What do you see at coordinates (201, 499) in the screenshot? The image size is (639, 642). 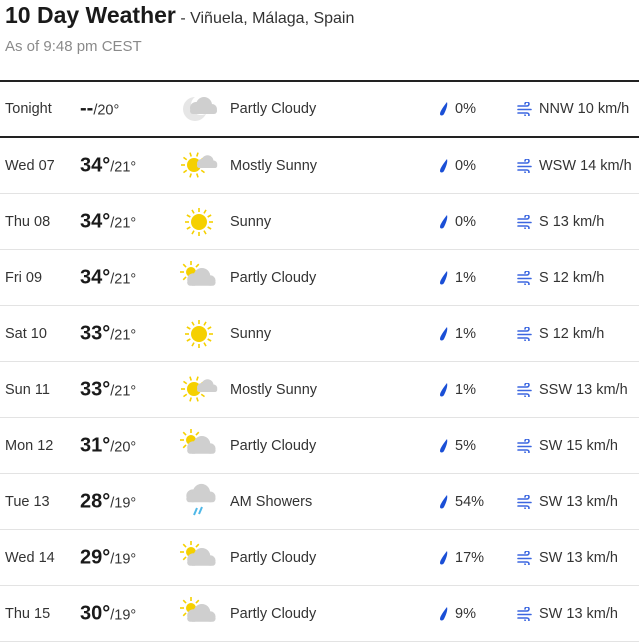 I see `showers-icon` at bounding box center [201, 499].